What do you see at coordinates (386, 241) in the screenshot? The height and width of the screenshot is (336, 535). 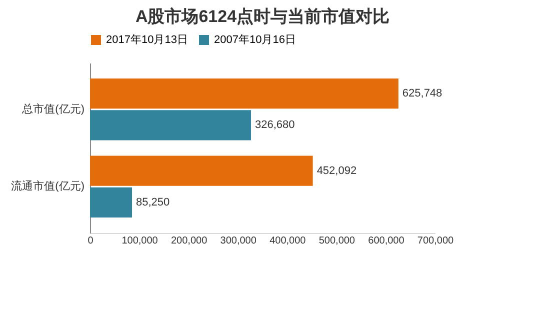 I see `x-tick-label: 600,000` at bounding box center [386, 241].